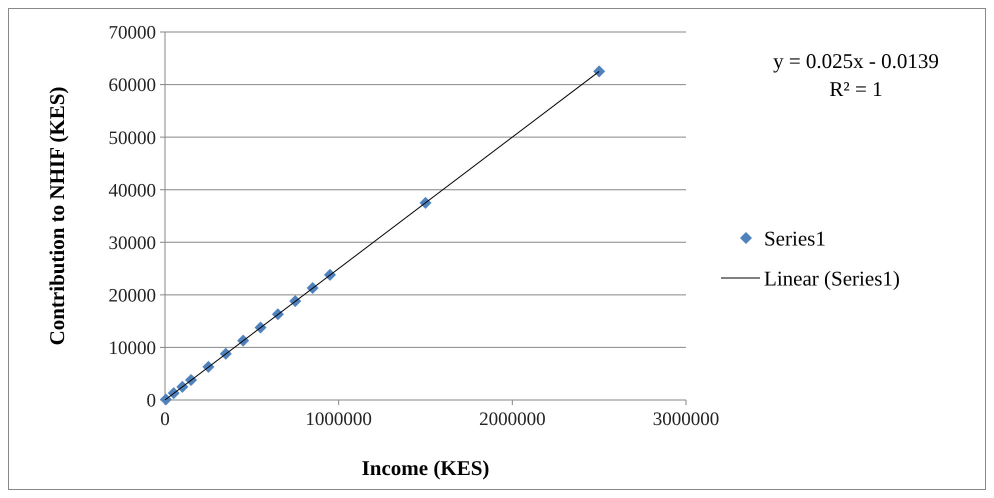  I want to click on y-tick-label: 60000, so click(132, 85).